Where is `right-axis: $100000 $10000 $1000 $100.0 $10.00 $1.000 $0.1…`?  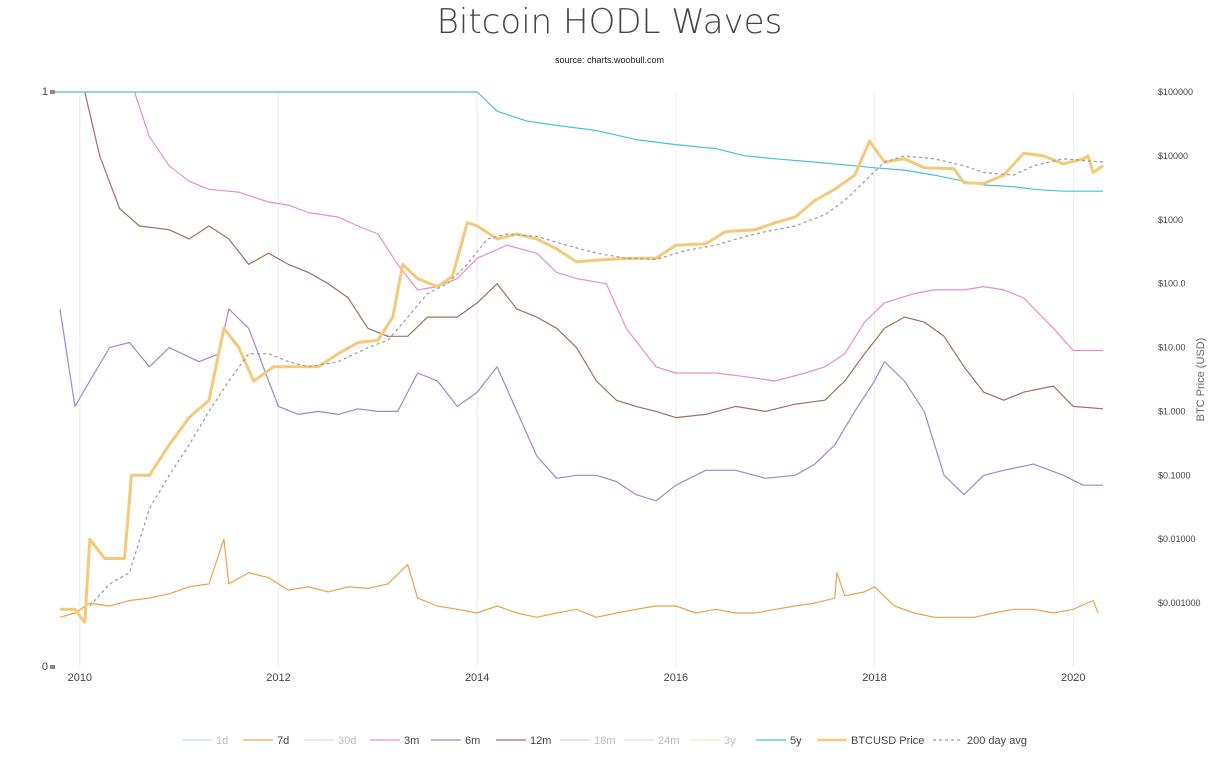 right-axis: $100000 $10000 $1000 $100.0 $10.00 $1.000 $0.1… is located at coordinates (1182, 347).